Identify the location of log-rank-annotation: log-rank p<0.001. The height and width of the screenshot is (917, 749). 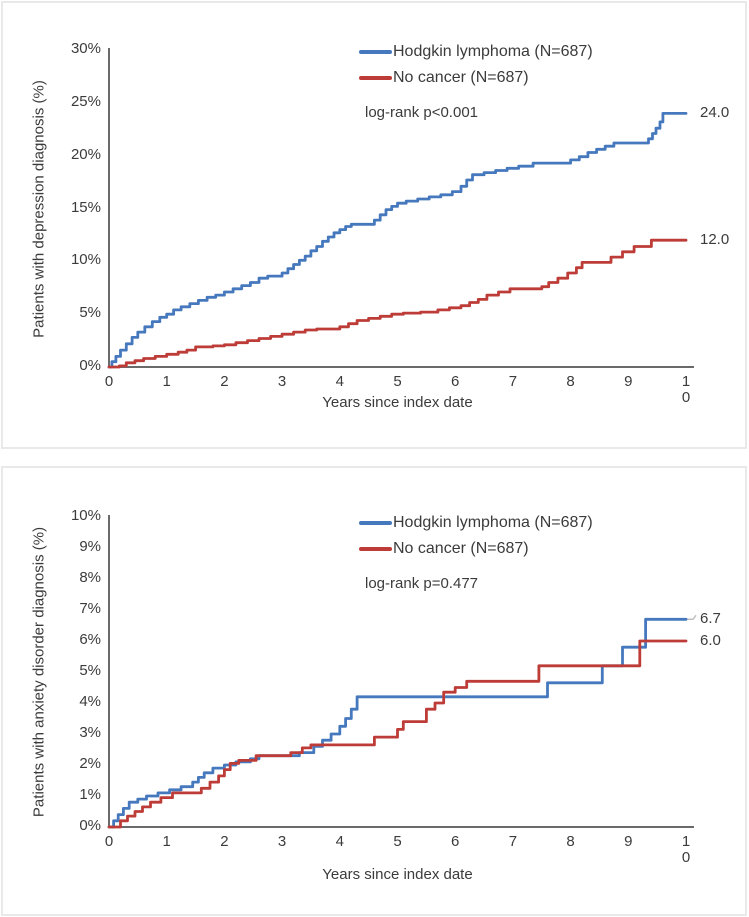
(421, 112).